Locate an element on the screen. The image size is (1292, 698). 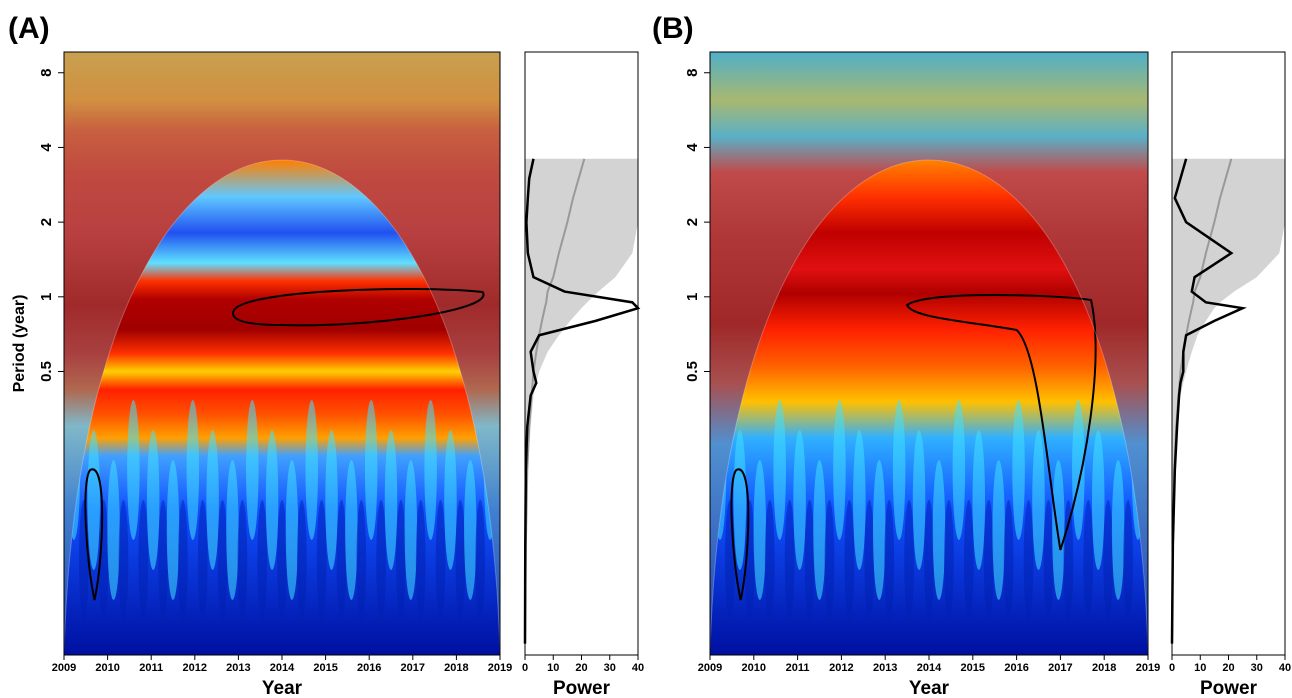
x-tick-label: 2015 is located at coordinates (325, 668).